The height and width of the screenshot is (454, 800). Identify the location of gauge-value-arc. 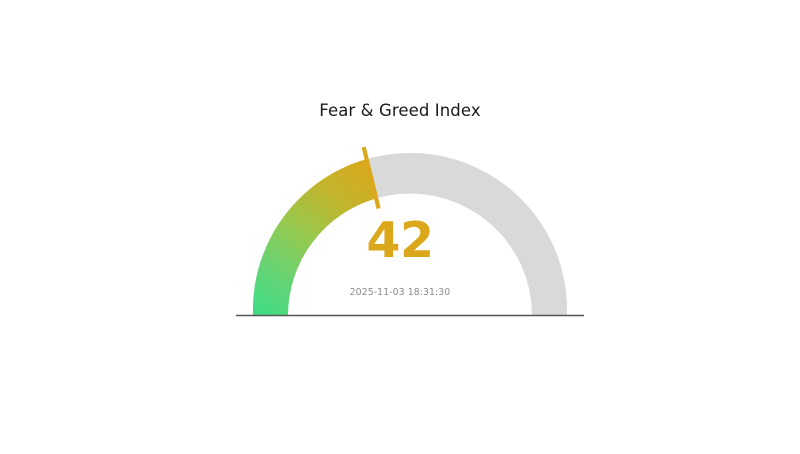
(314, 236).